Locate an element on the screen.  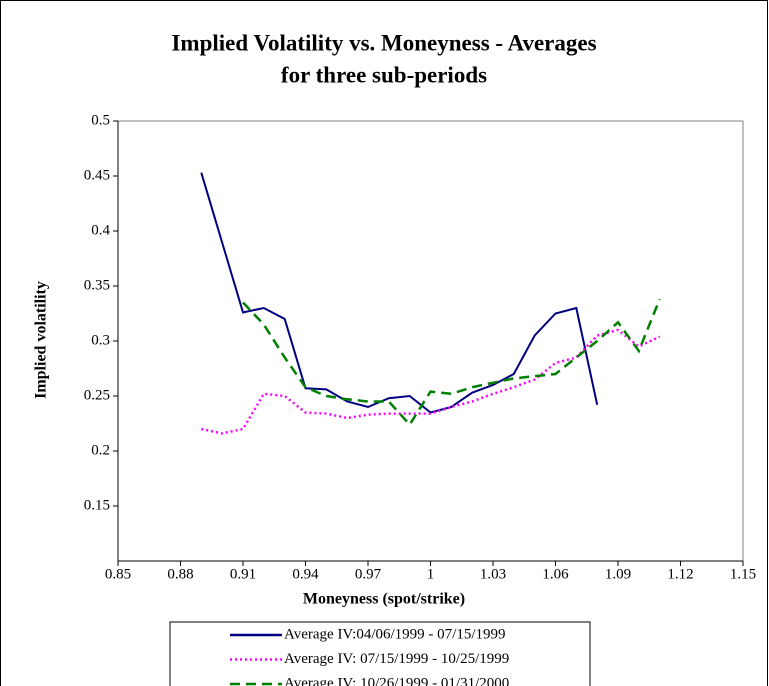
x-tick-label: 1.09 is located at coordinates (618, 574).